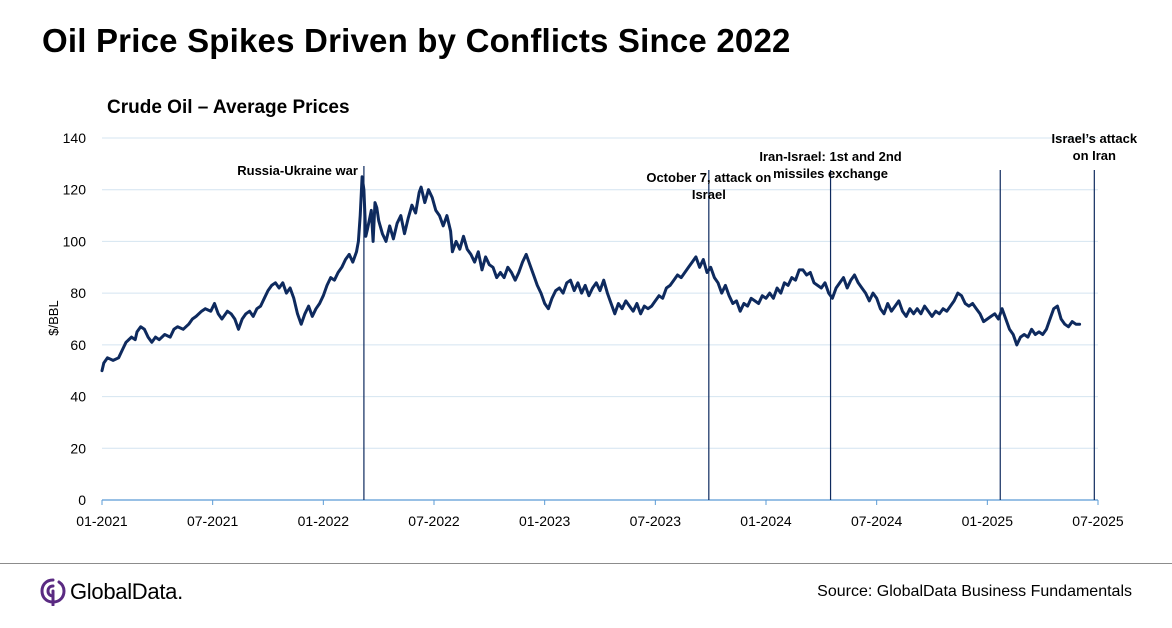 Image resolution: width=1172 pixels, height=628 pixels. Describe the element at coordinates (78, 448) in the screenshot. I see `y-tick-label: 20` at that location.